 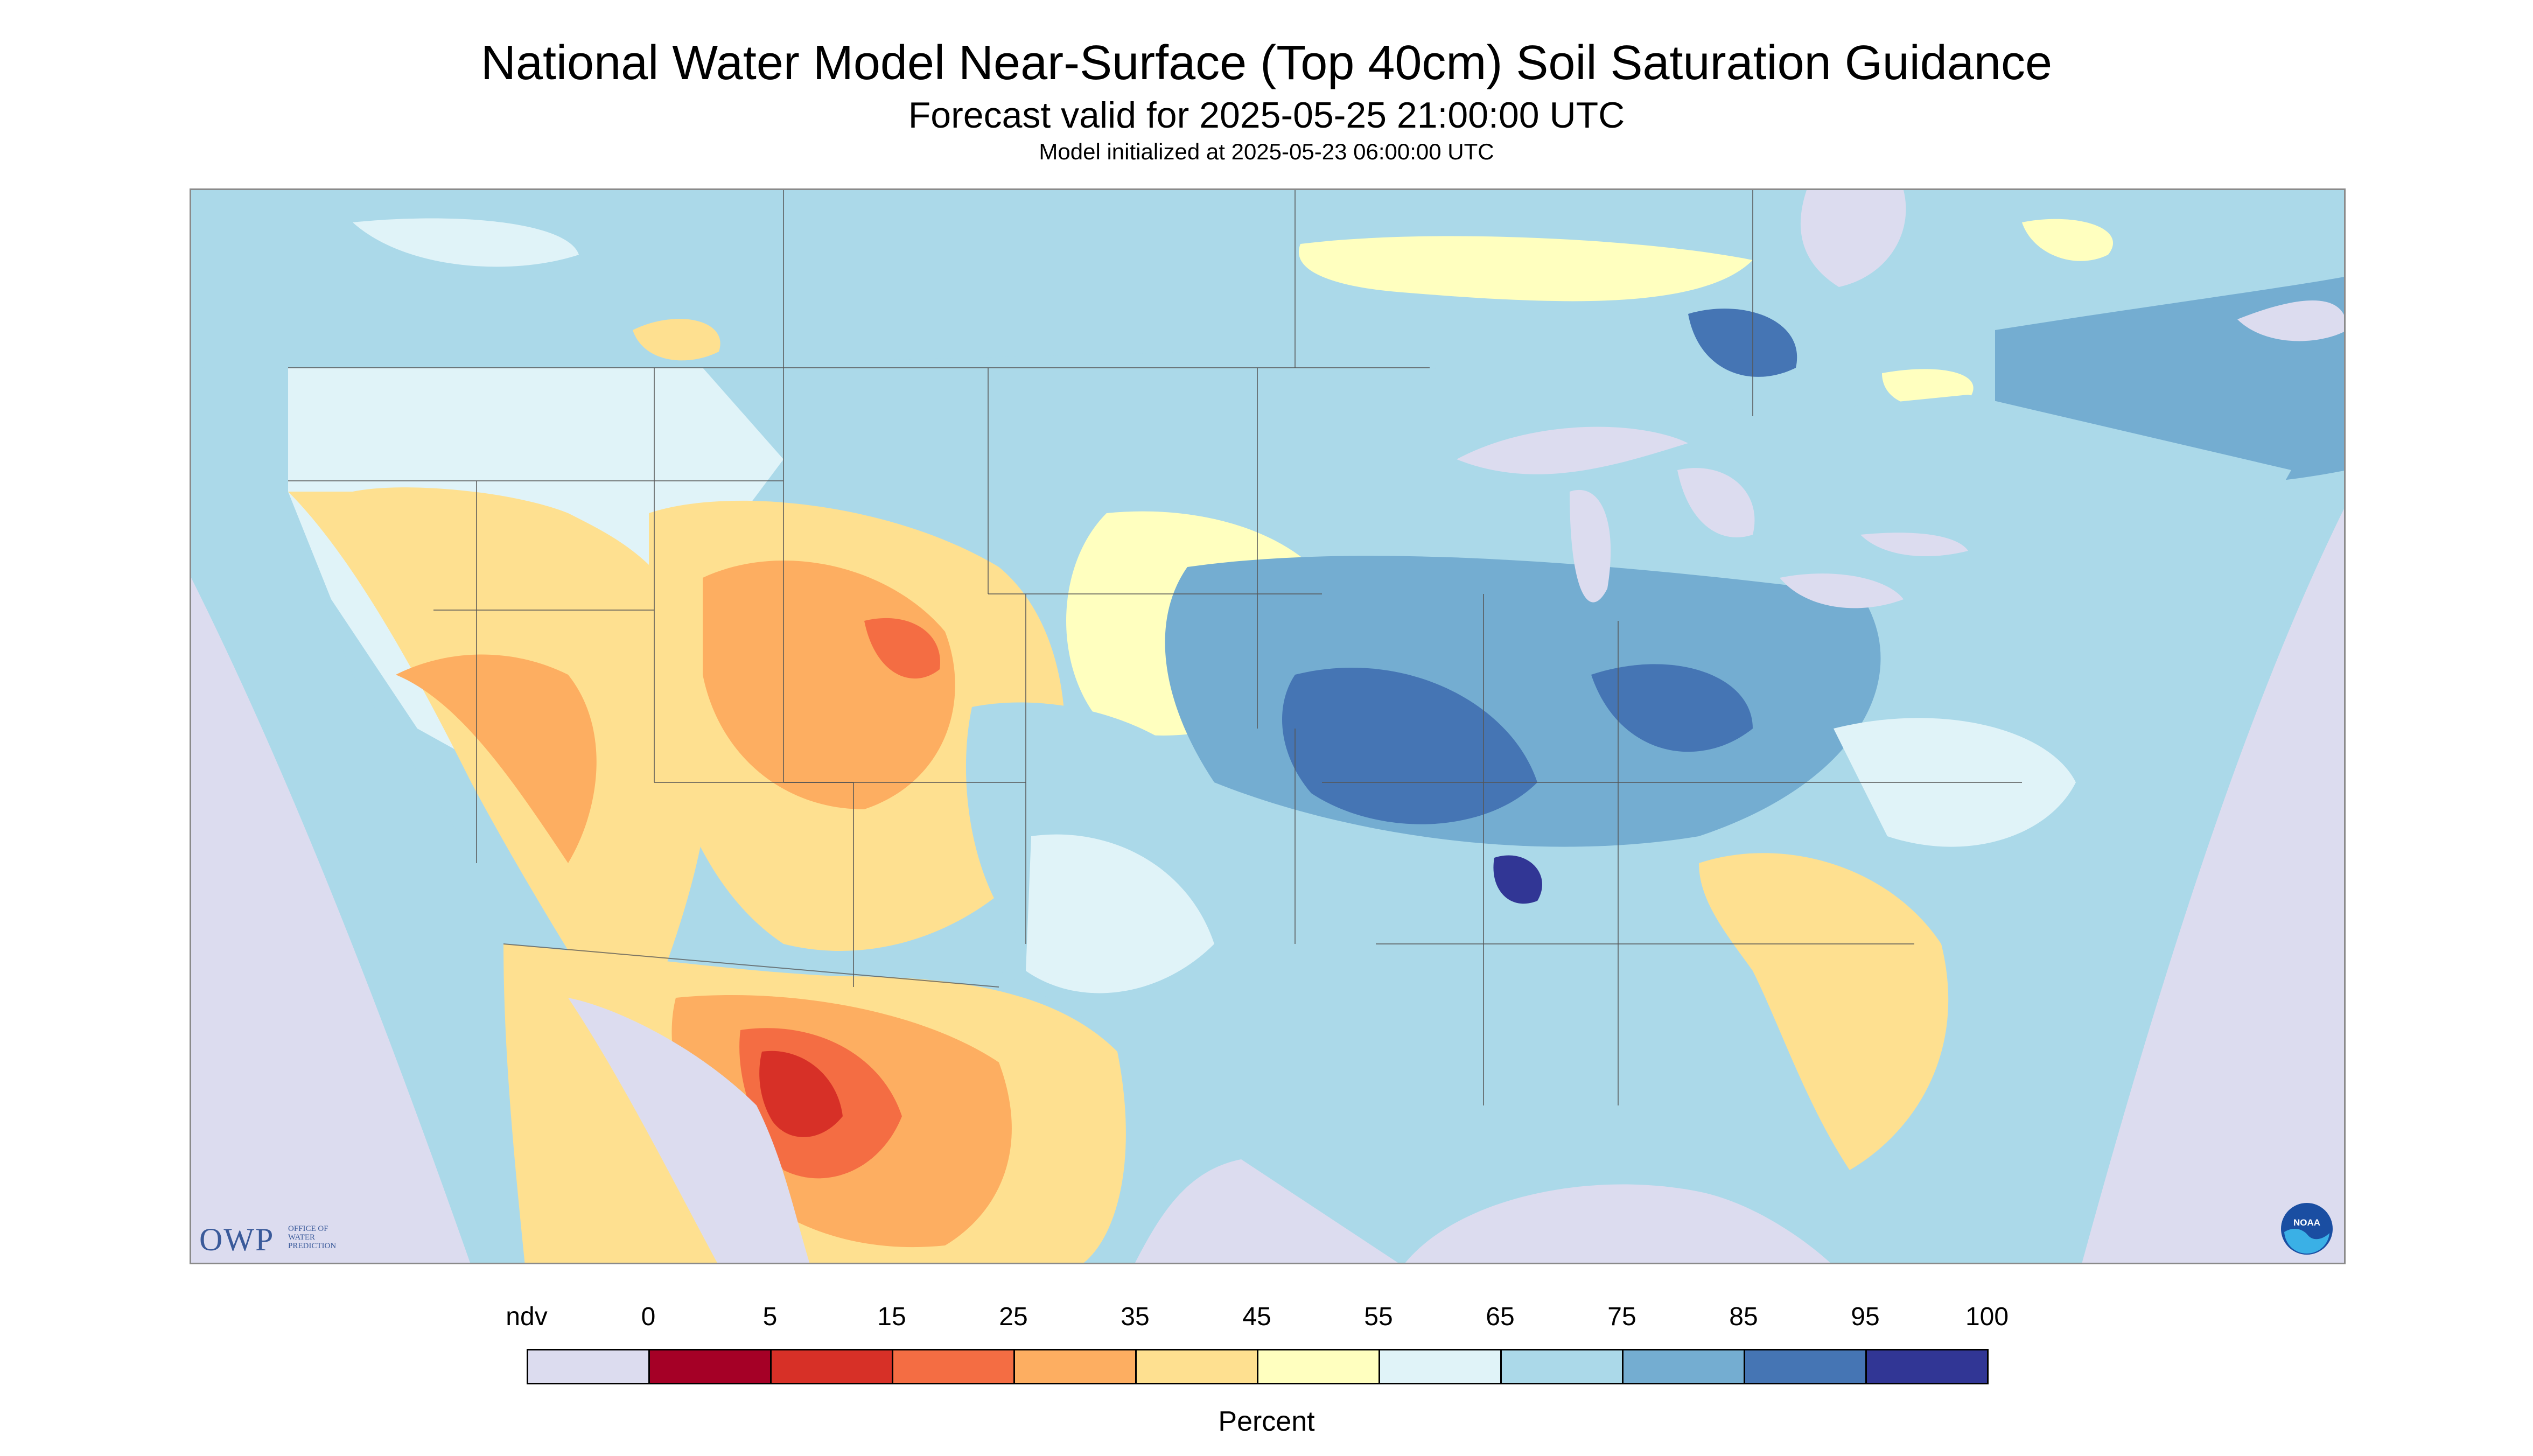 What do you see at coordinates (330, 920) in the screenshot?
I see `no-data-left` at bounding box center [330, 920].